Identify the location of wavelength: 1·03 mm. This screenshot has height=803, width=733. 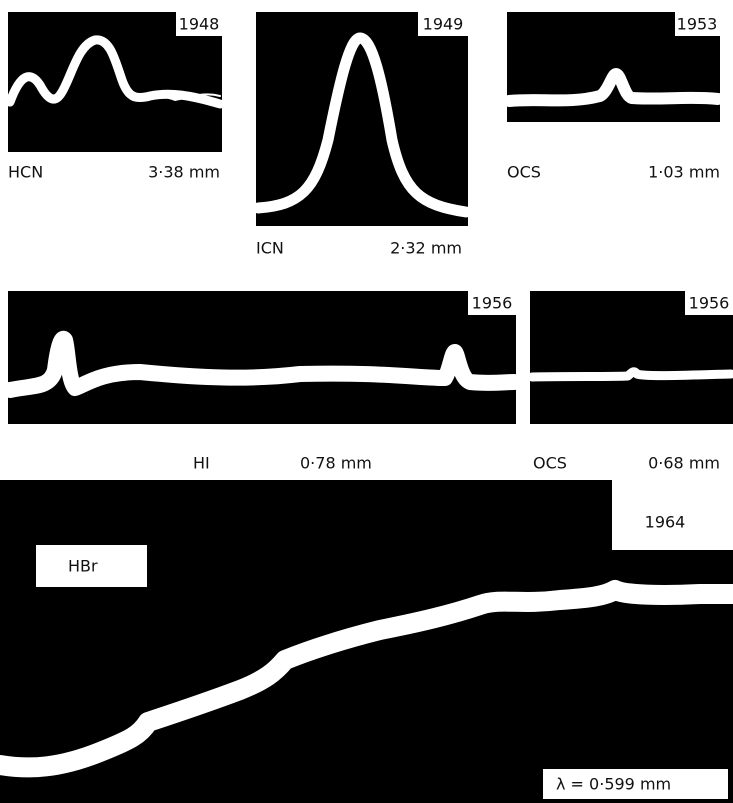
(684, 172).